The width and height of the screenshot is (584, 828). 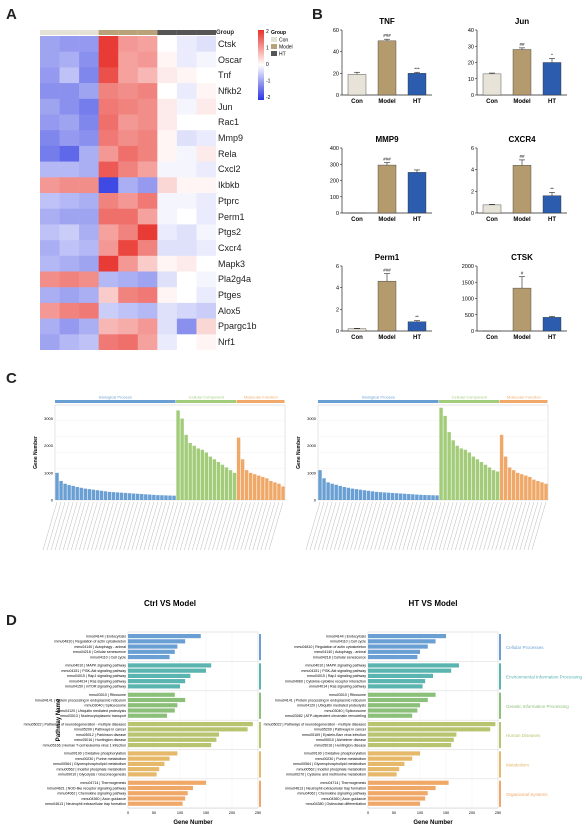 What do you see at coordinates (522, 139) in the screenshot?
I see `chart-title: CXCR4` at bounding box center [522, 139].